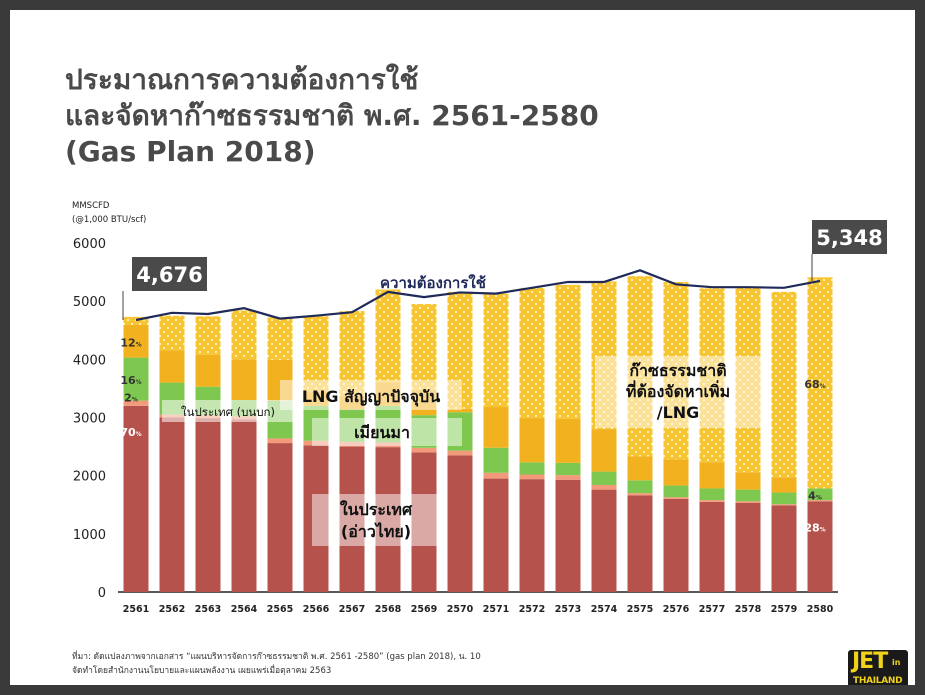 This screenshot has width=925, height=695. I want to click on y-tick-label: 0, so click(102, 593).